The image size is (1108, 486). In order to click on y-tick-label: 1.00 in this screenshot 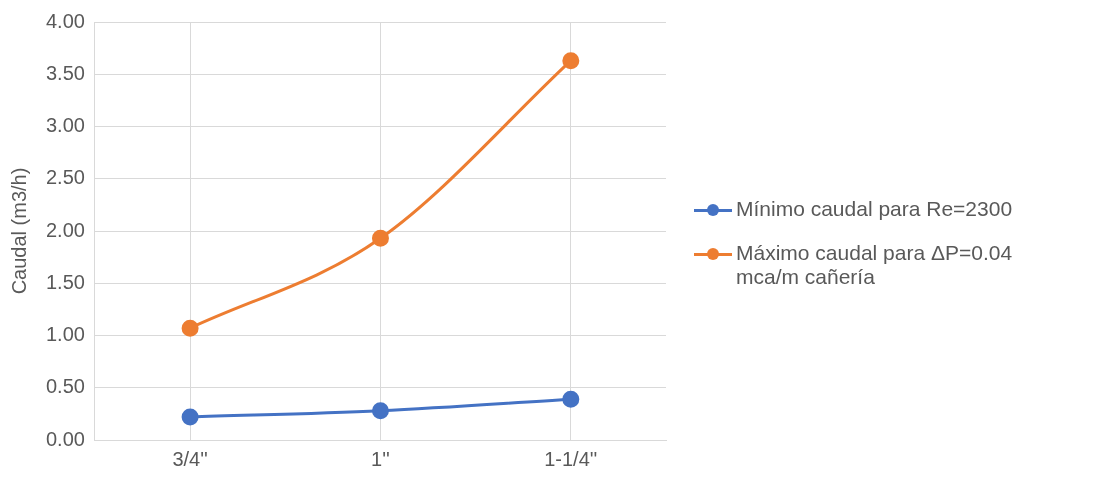, I will do `click(65, 334)`.